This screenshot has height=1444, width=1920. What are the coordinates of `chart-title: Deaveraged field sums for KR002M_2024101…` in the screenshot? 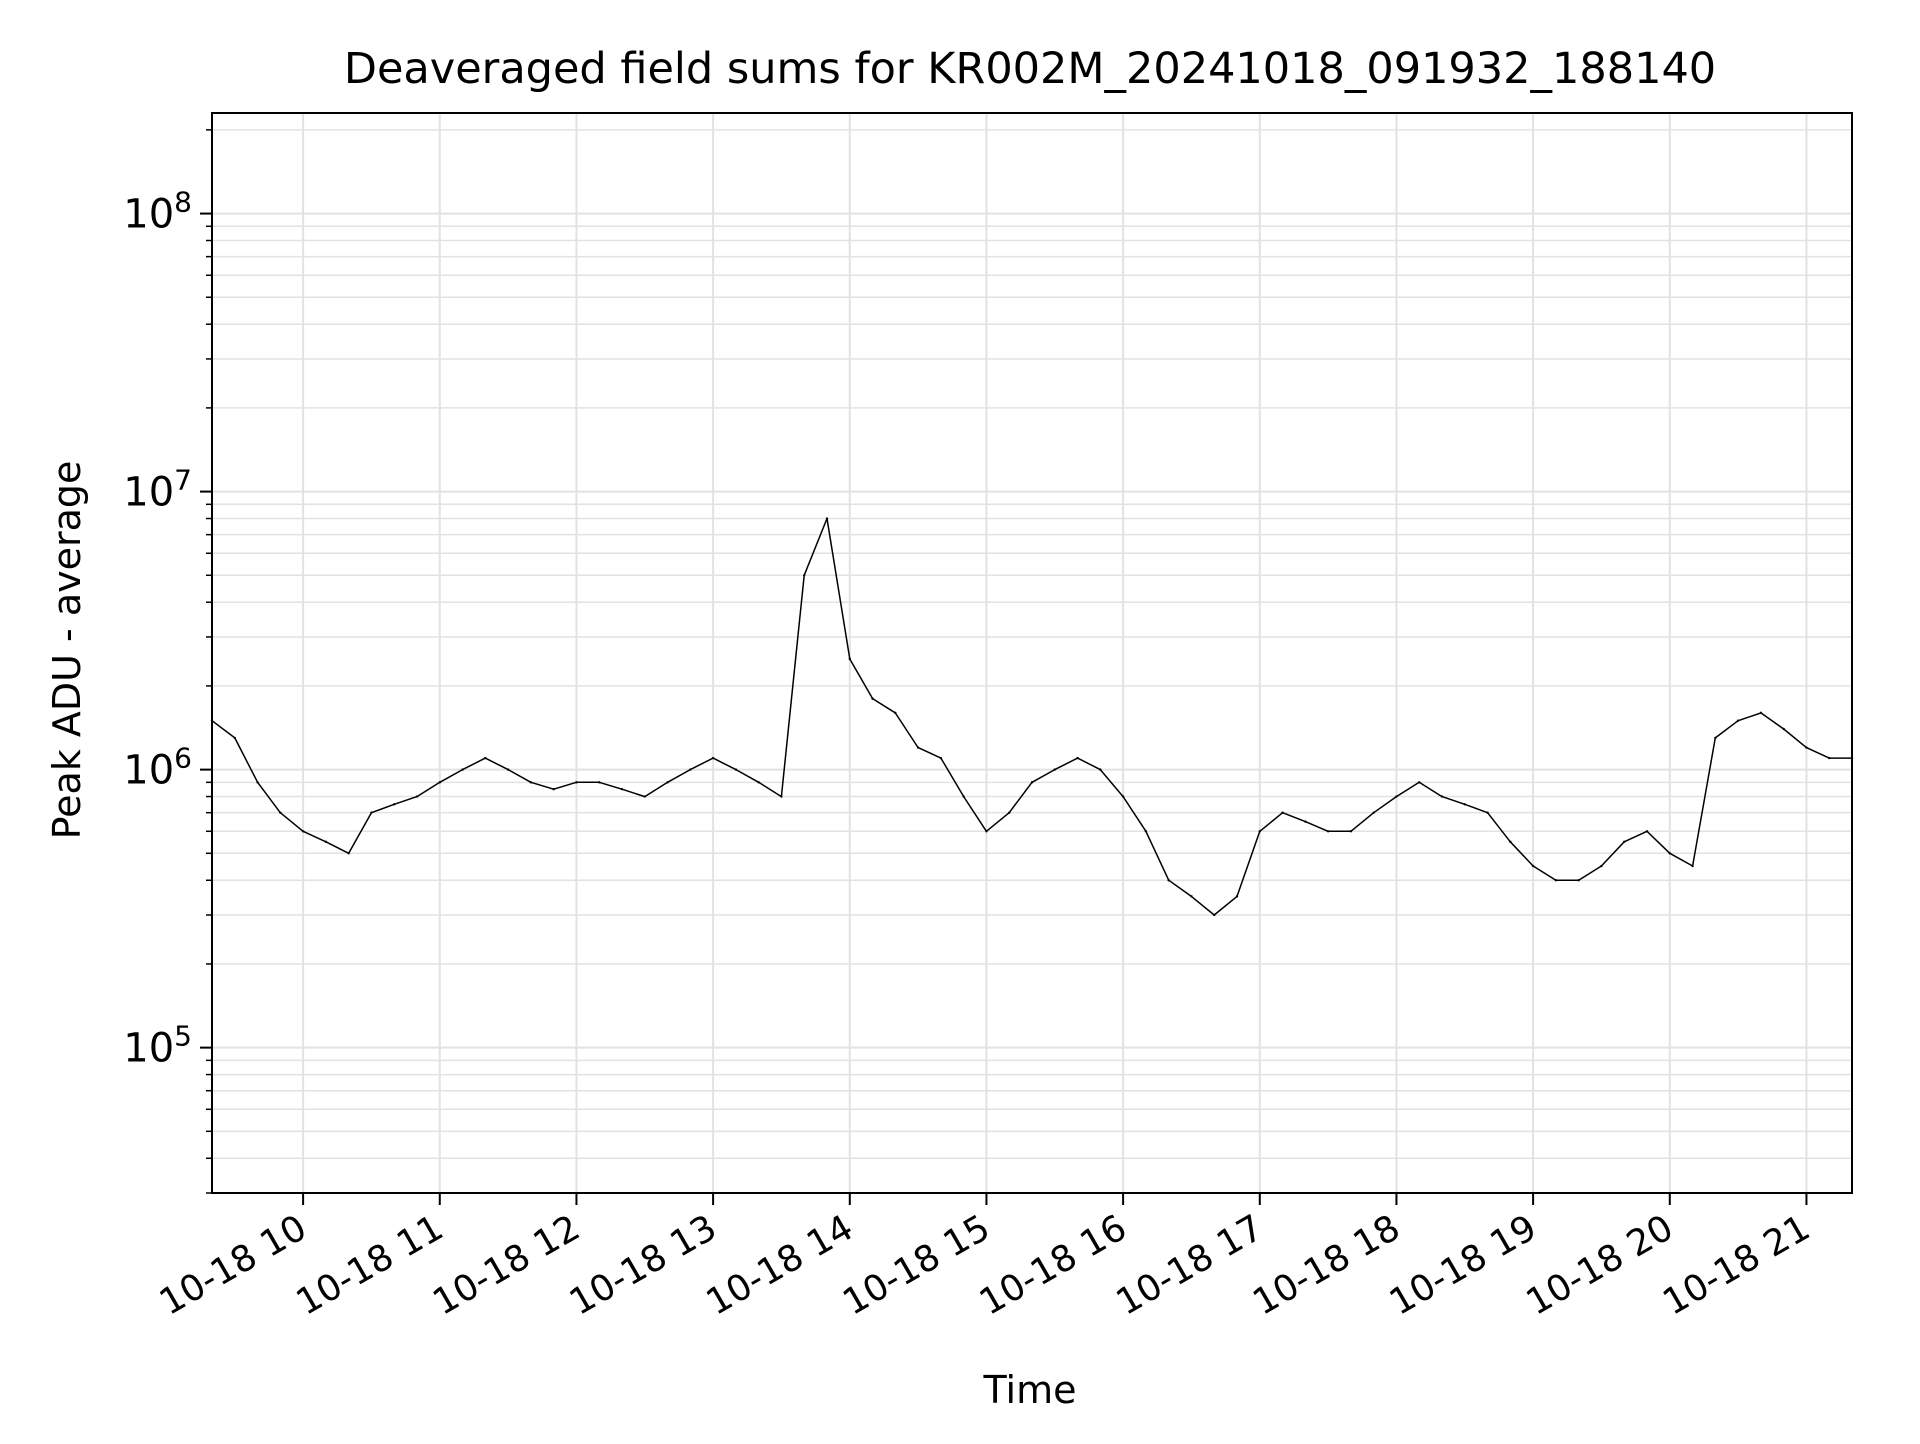 It's located at (1030, 69).